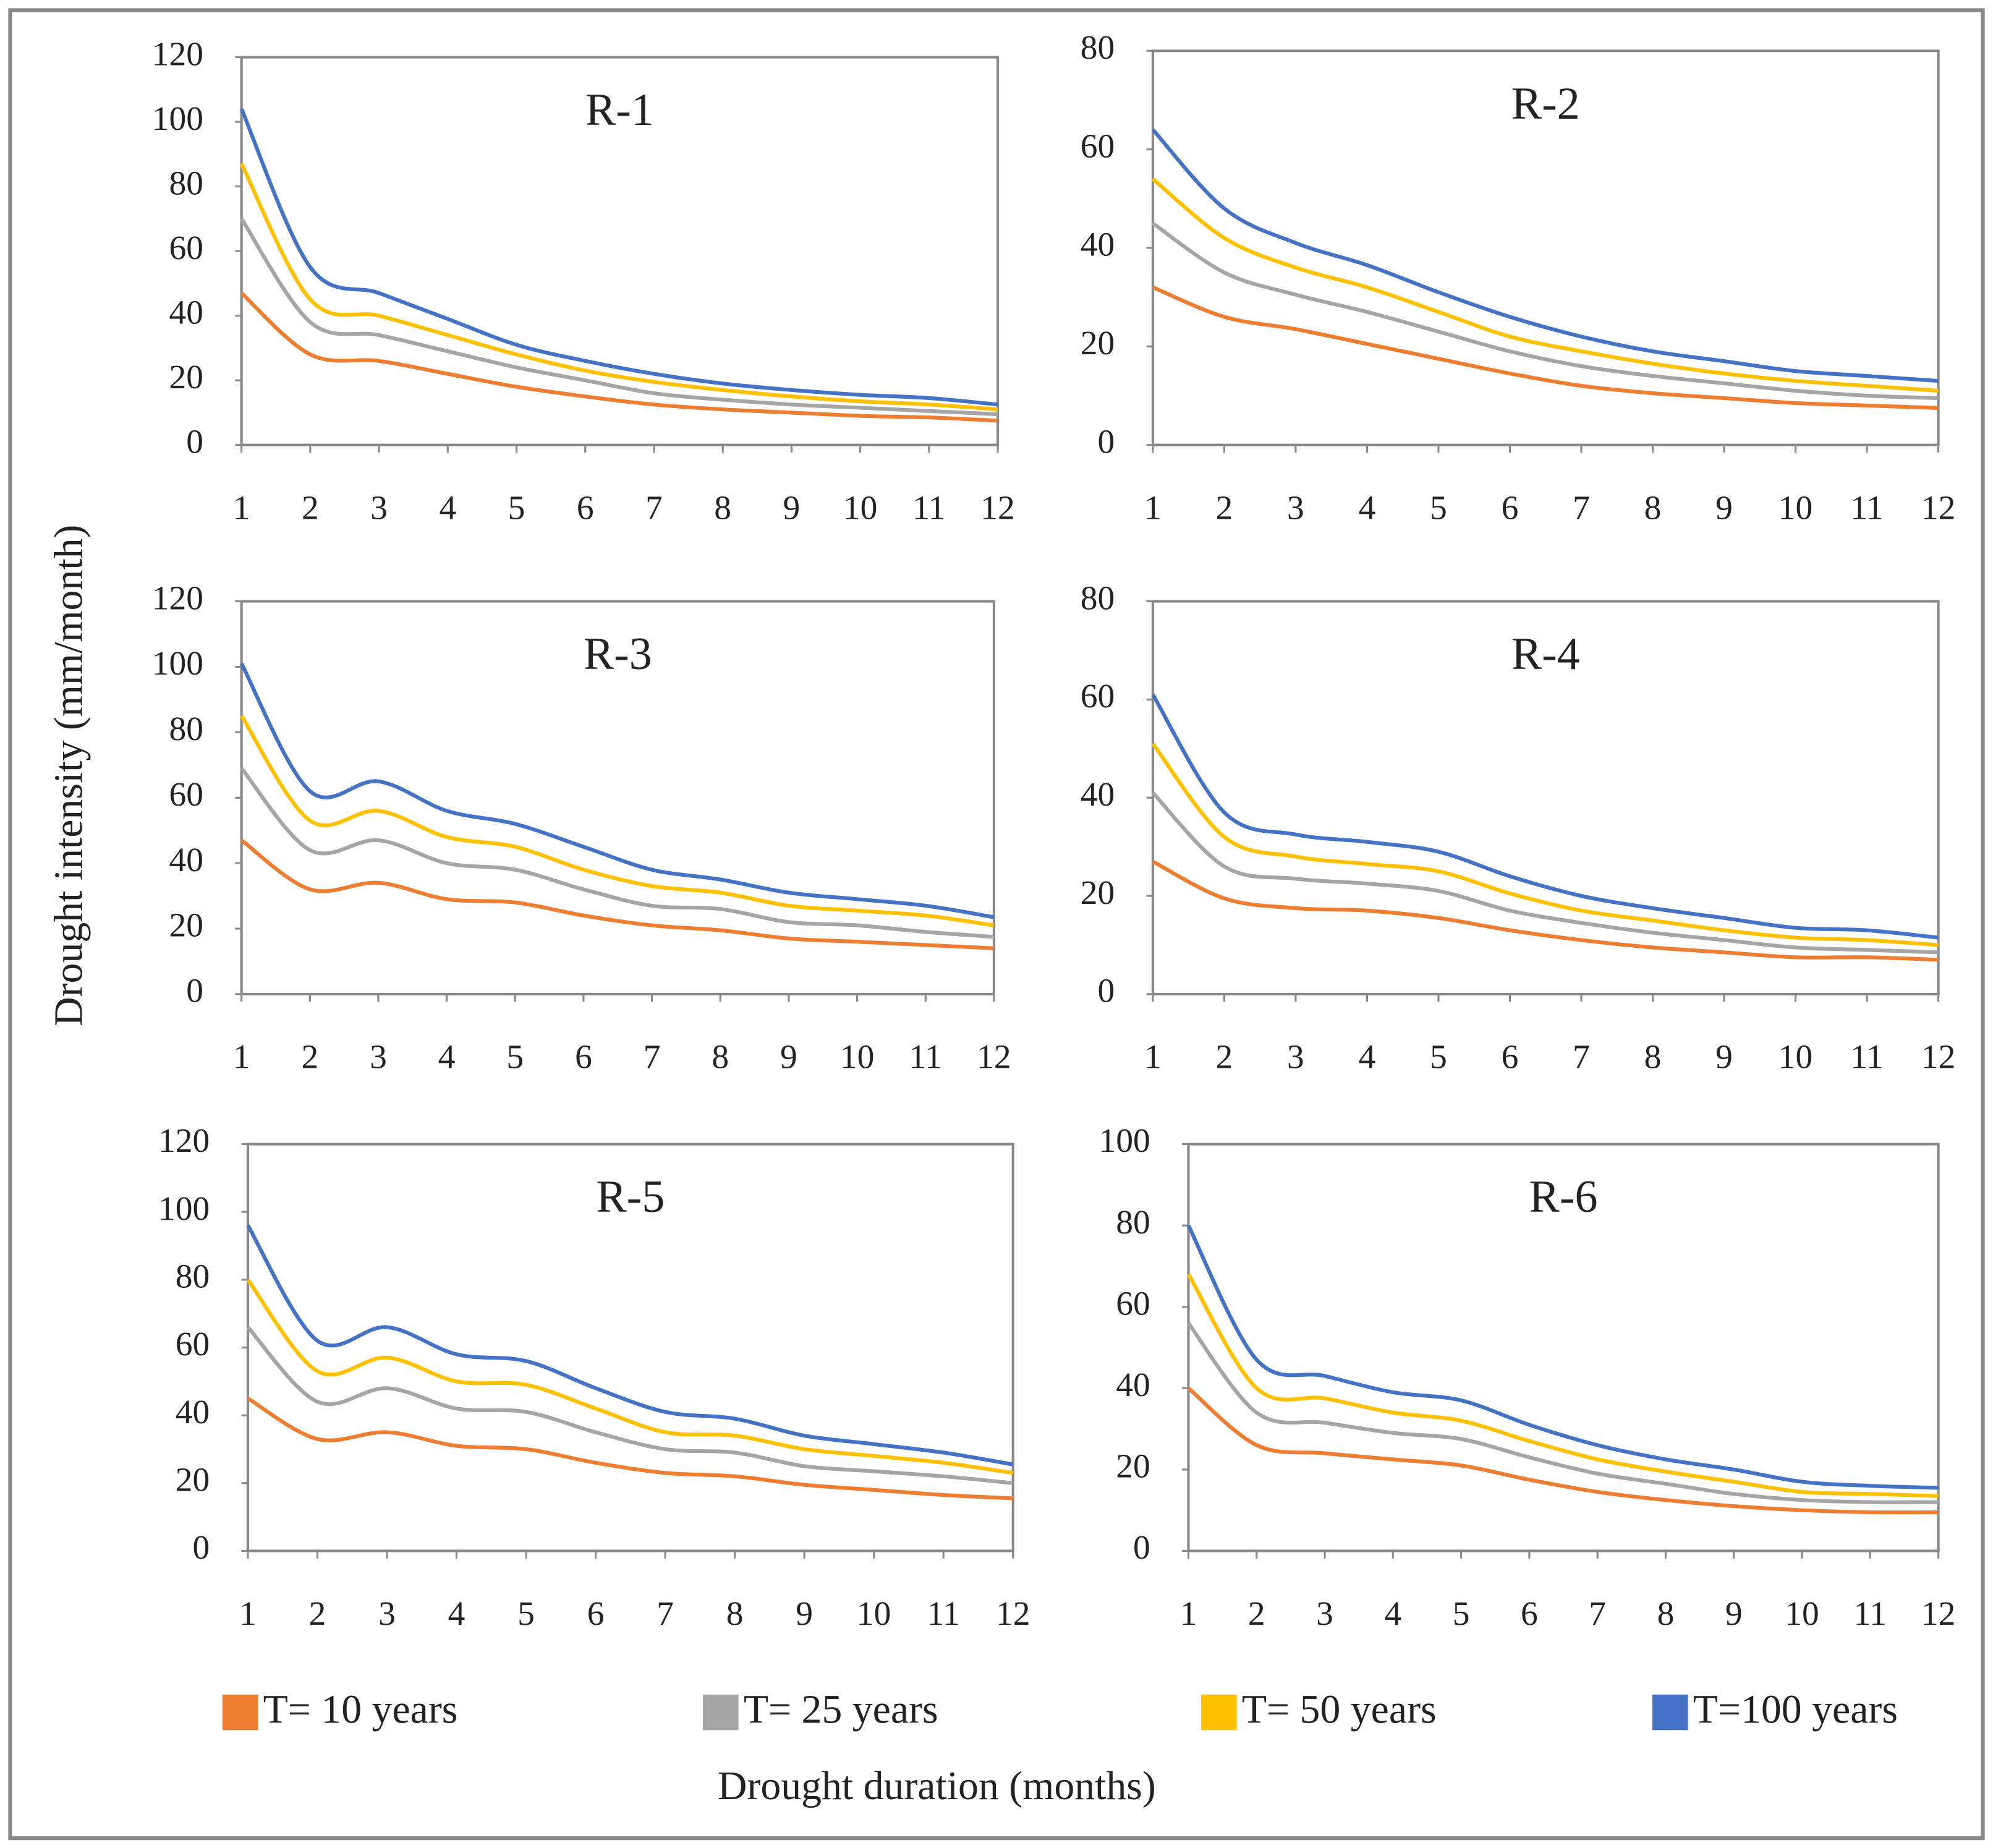  Describe the element at coordinates (1795, 1709) in the screenshot. I see `legend-label: T=100 years` at that location.